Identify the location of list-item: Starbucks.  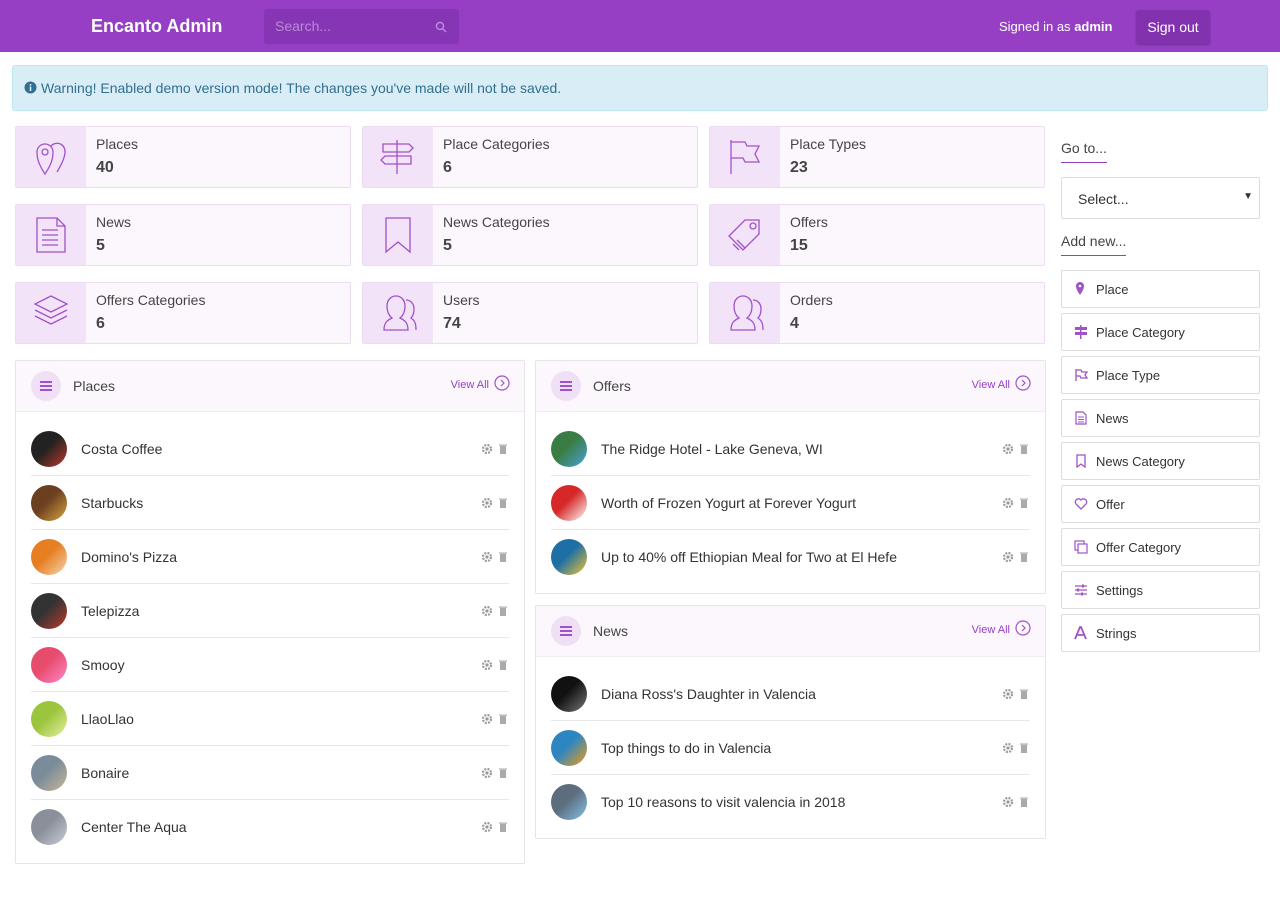
(270, 503).